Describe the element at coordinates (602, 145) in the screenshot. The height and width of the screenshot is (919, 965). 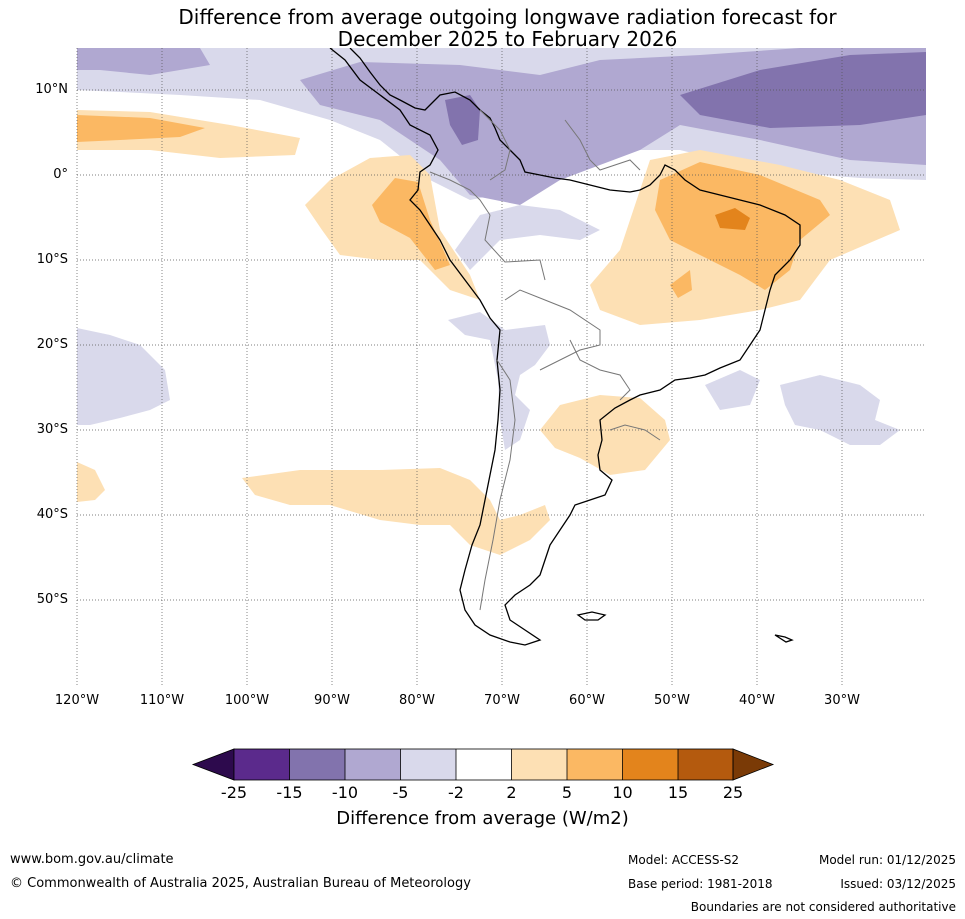
I see `border-venezuela-guyana` at that location.